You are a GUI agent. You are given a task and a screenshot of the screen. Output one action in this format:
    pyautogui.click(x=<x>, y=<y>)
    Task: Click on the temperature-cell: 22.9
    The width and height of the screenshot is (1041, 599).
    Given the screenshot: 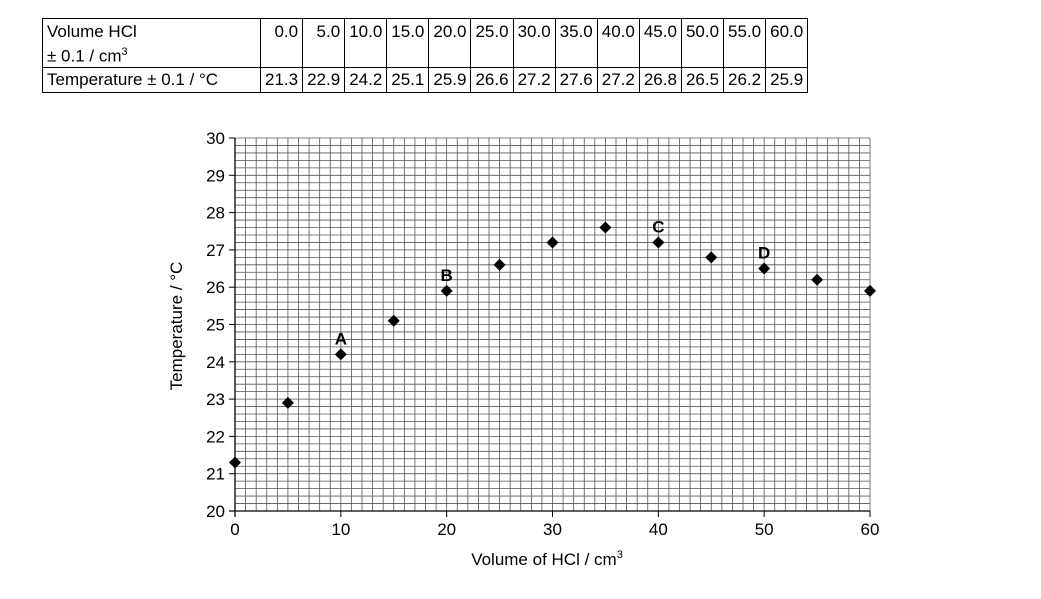 What is the action you would take?
    pyautogui.click(x=324, y=80)
    